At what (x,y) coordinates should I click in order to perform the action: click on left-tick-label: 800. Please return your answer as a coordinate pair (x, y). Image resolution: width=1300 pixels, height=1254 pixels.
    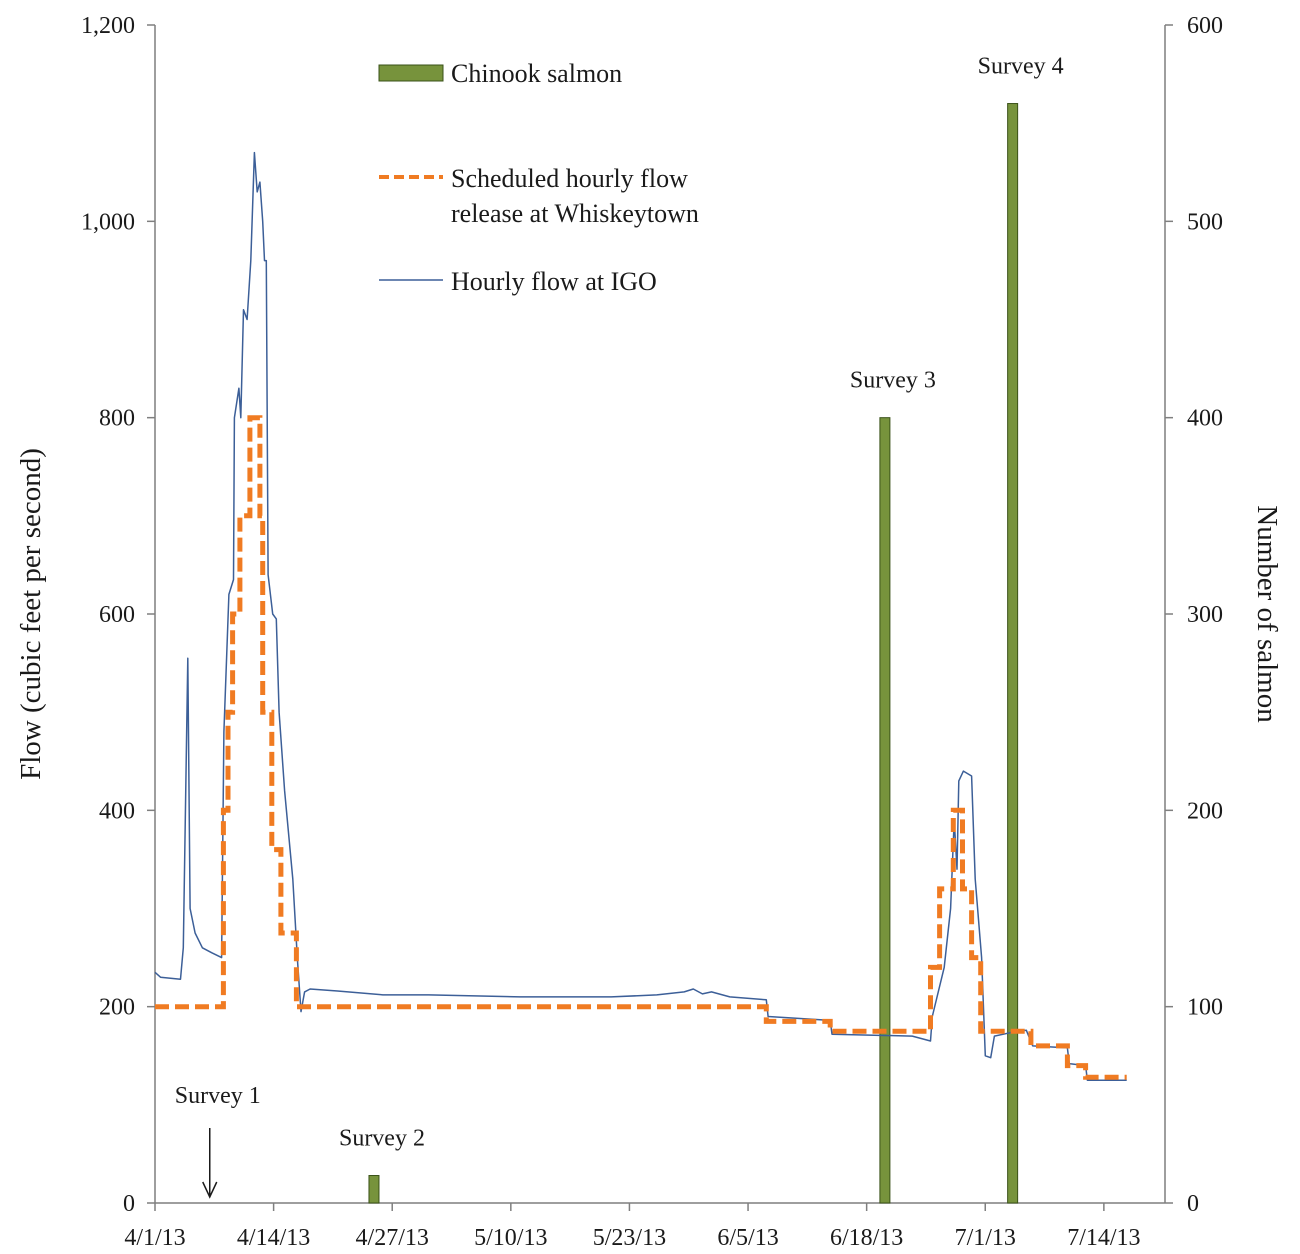
    Looking at the image, I should click on (117, 419).